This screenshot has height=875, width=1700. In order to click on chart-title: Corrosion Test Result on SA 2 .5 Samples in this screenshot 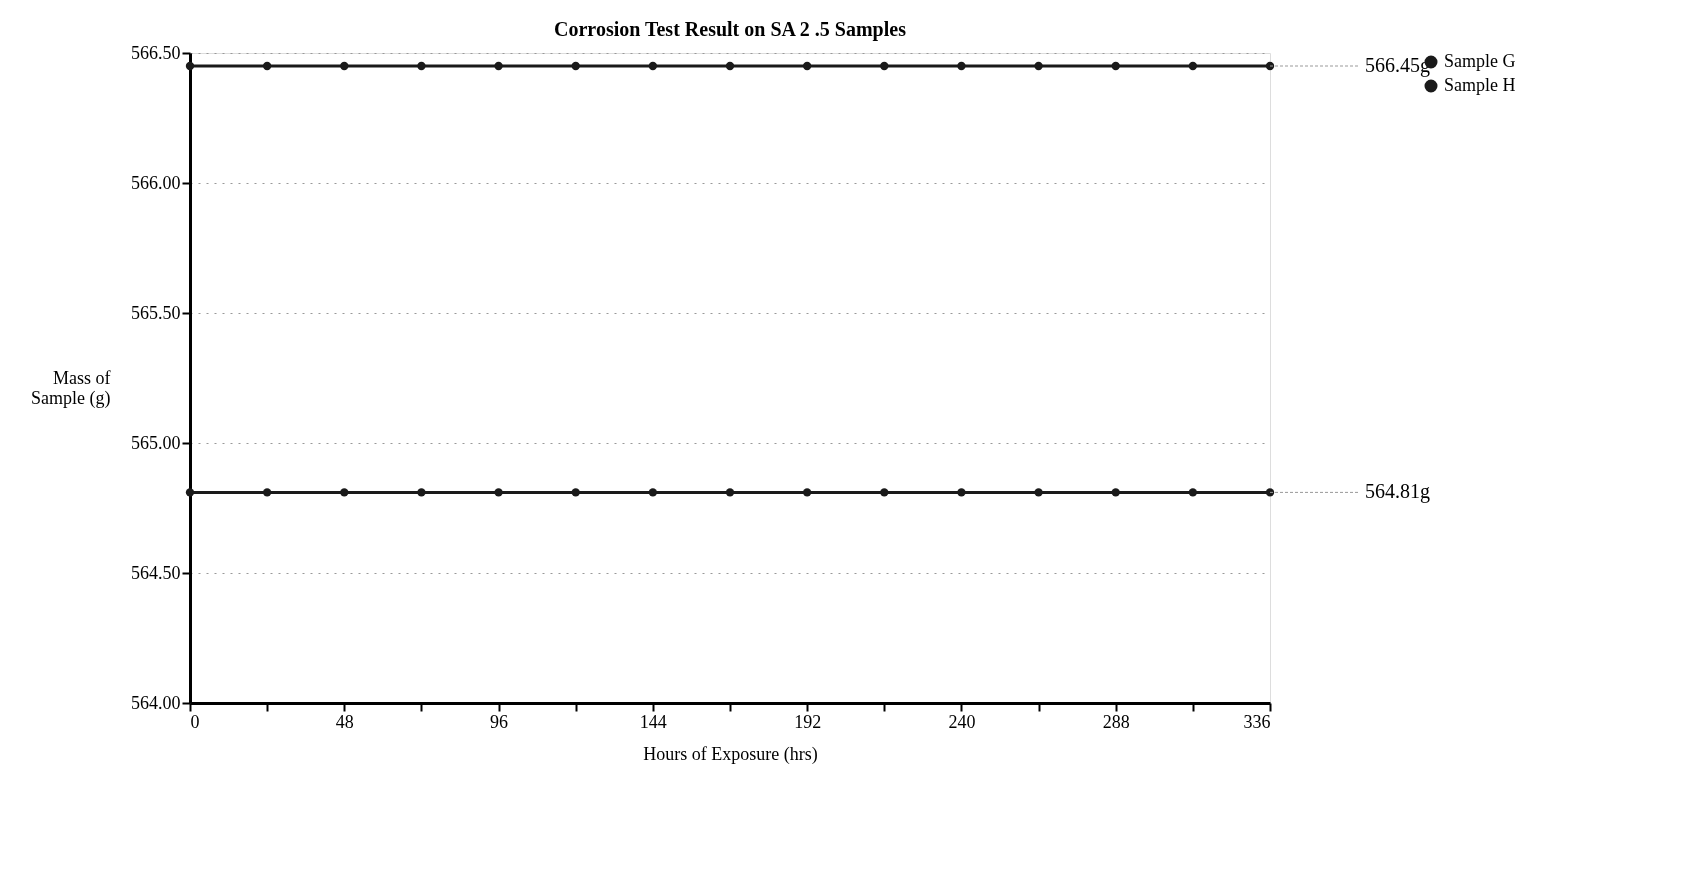, I will do `click(730, 29)`.